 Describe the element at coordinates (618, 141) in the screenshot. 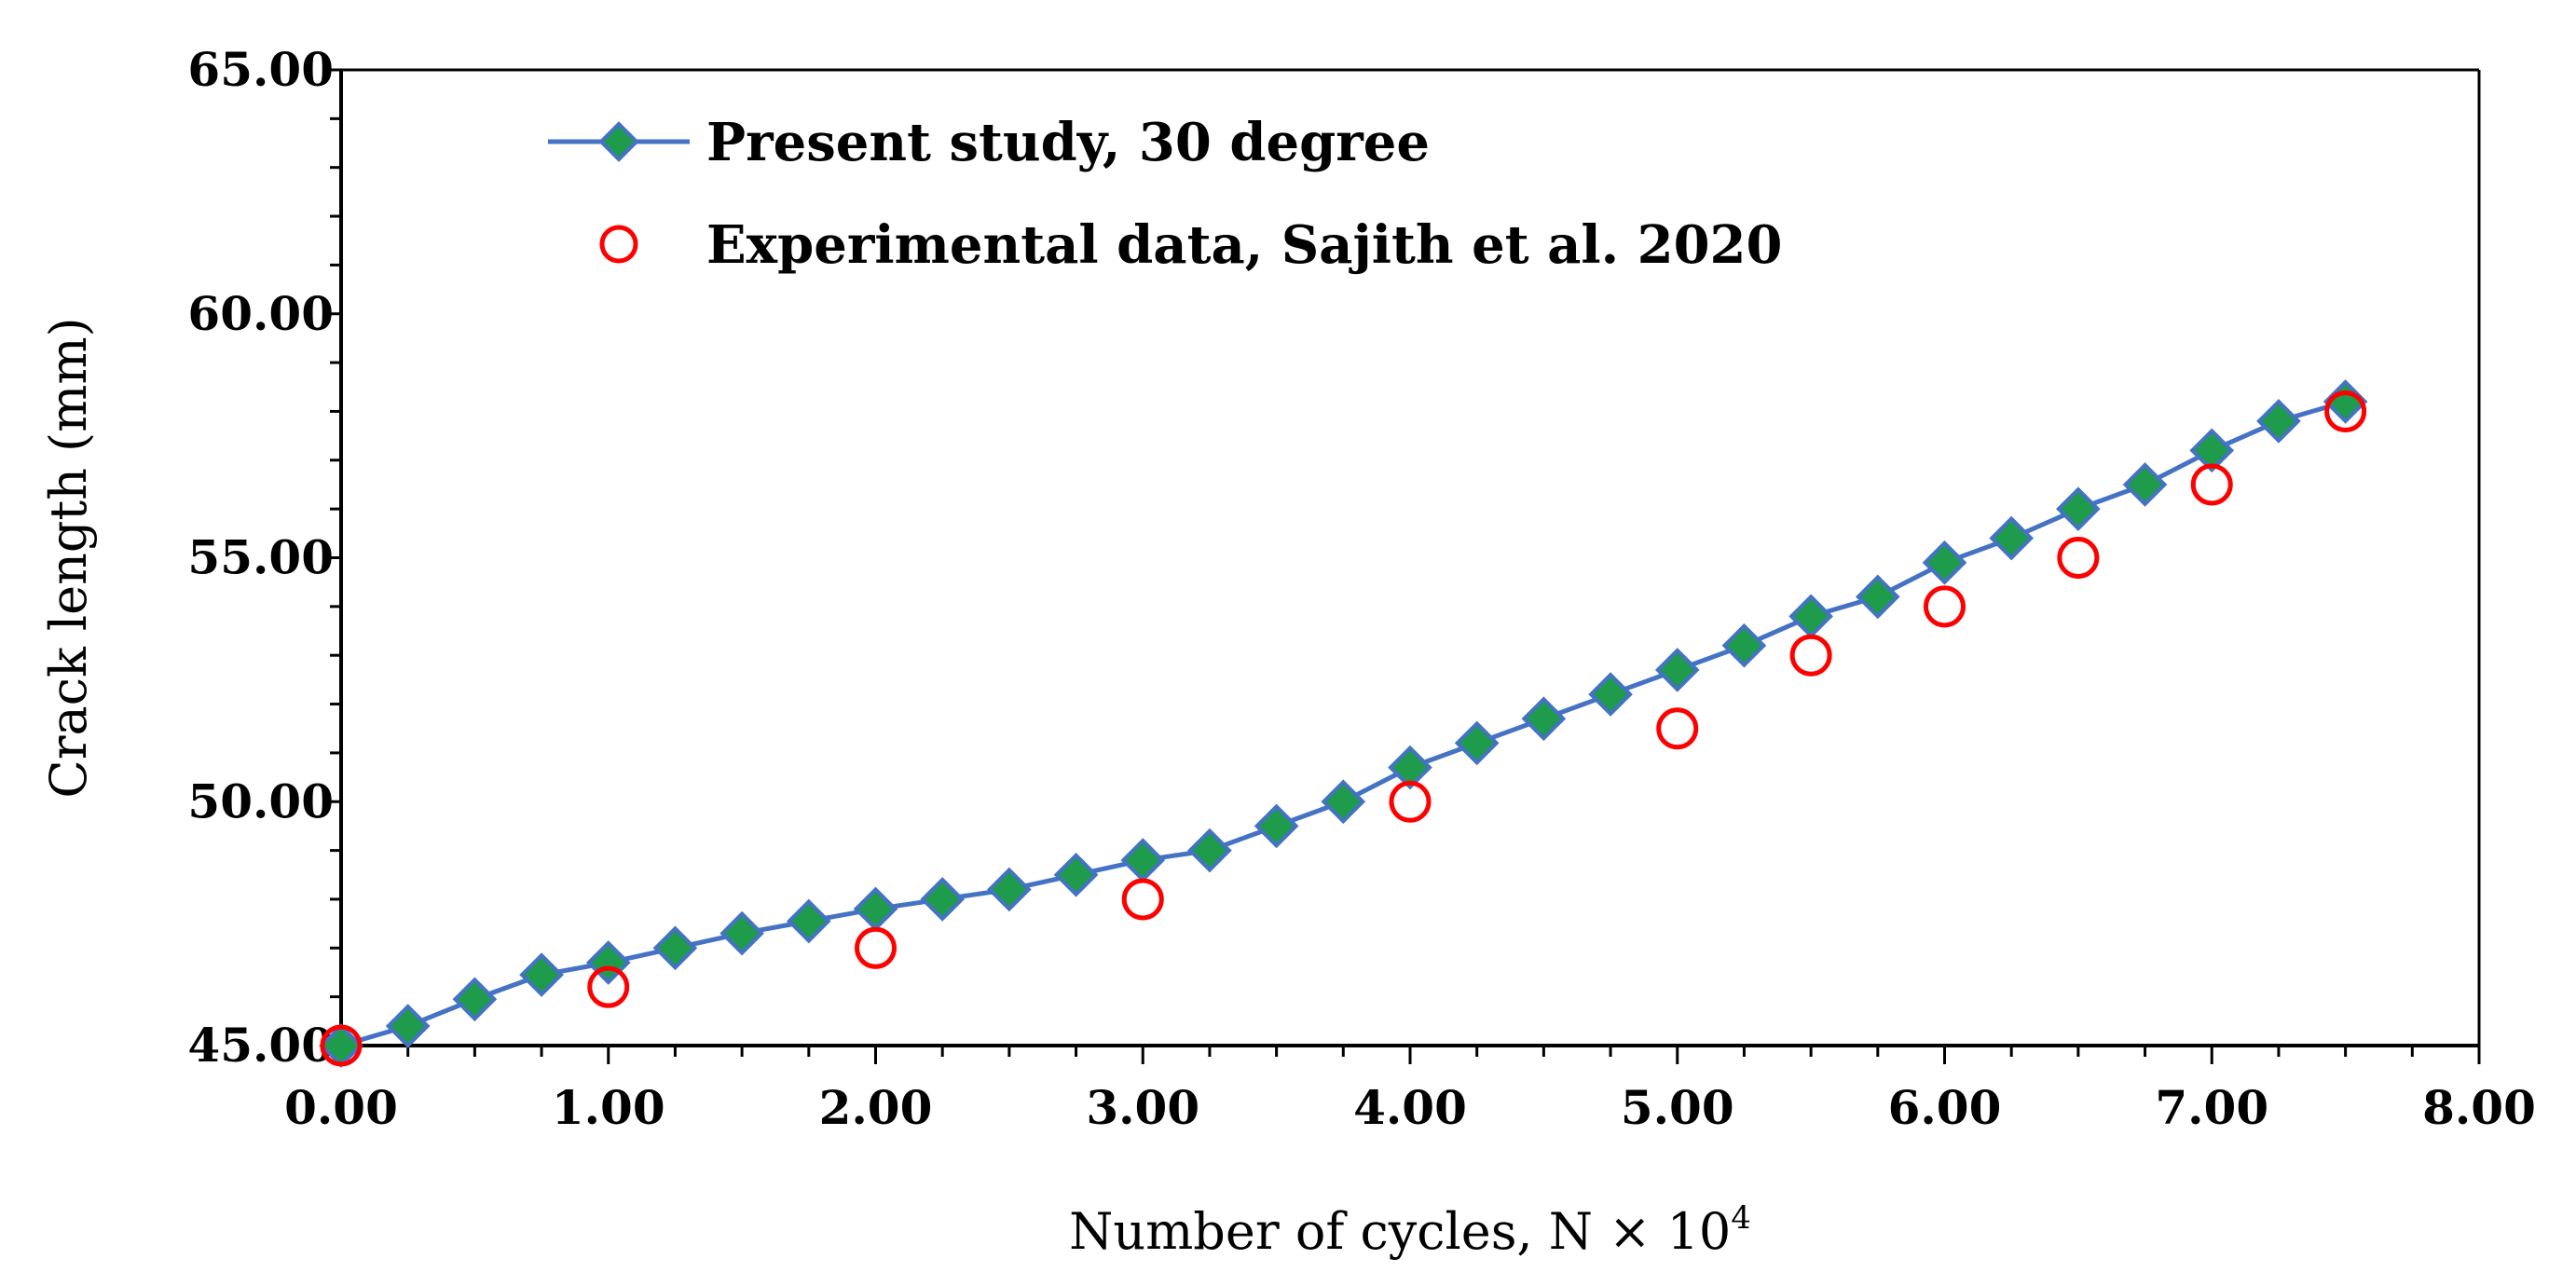

I see `legend-diamond-marker` at that location.